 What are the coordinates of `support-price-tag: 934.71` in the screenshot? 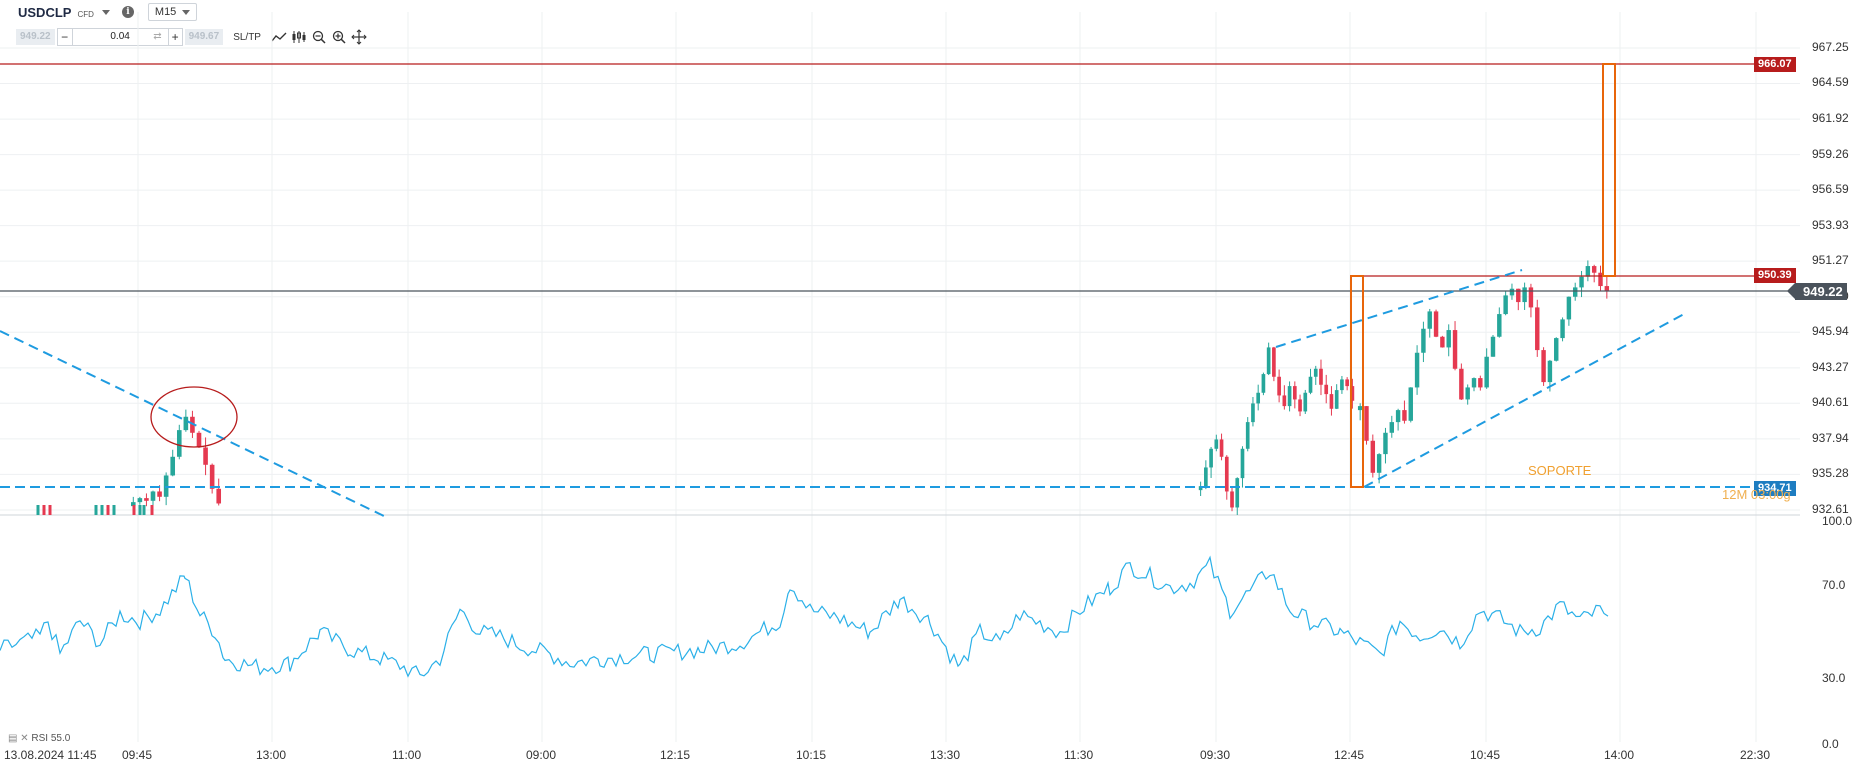 It's located at (1775, 488).